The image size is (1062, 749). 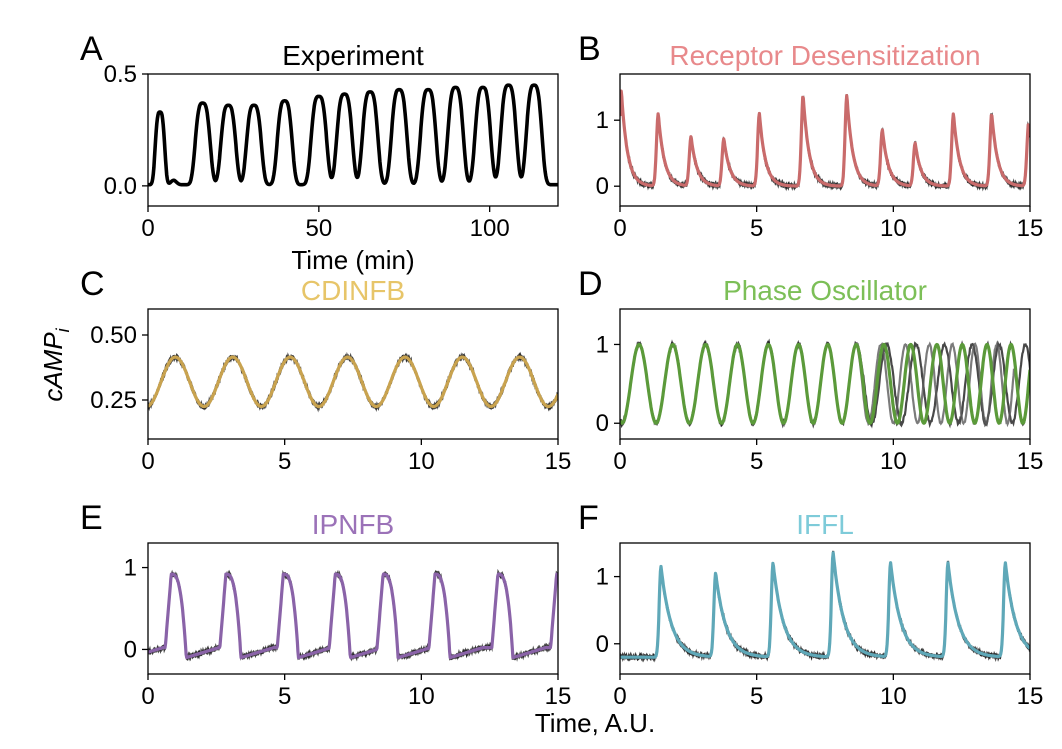 What do you see at coordinates (91, 49) in the screenshot?
I see `panel-letter: A` at bounding box center [91, 49].